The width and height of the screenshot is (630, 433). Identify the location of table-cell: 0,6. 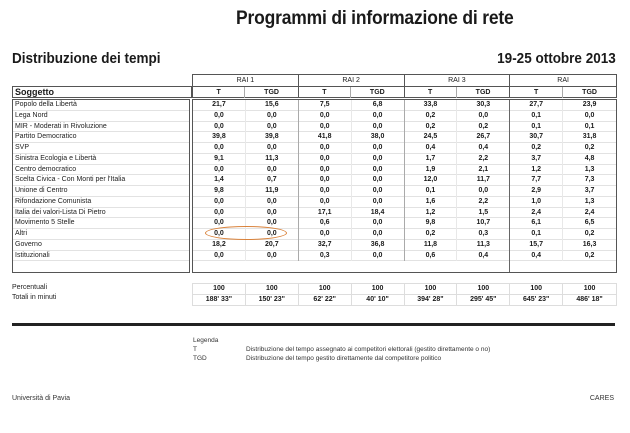
(431, 256).